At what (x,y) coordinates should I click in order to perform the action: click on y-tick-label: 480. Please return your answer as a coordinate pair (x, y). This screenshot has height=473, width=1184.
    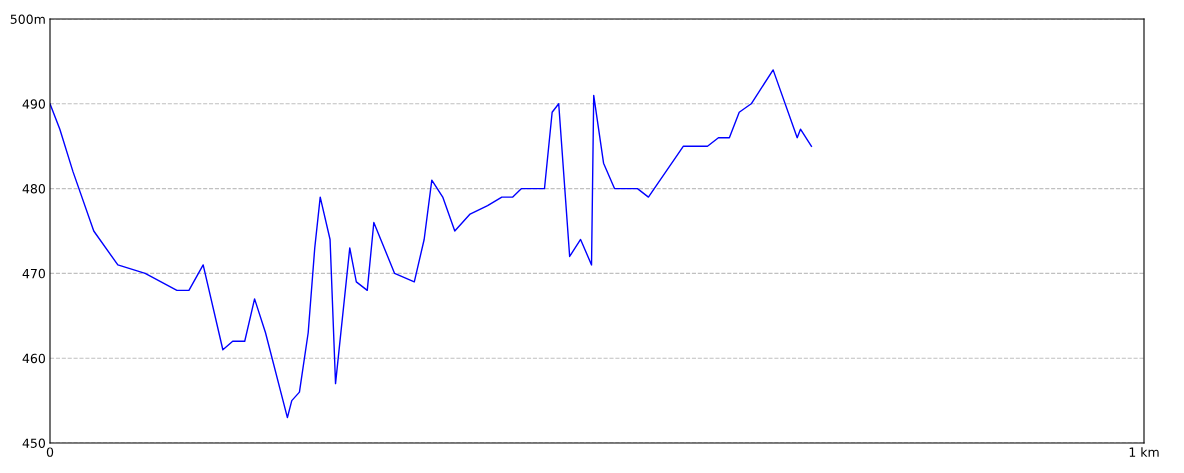
    Looking at the image, I should click on (33, 189).